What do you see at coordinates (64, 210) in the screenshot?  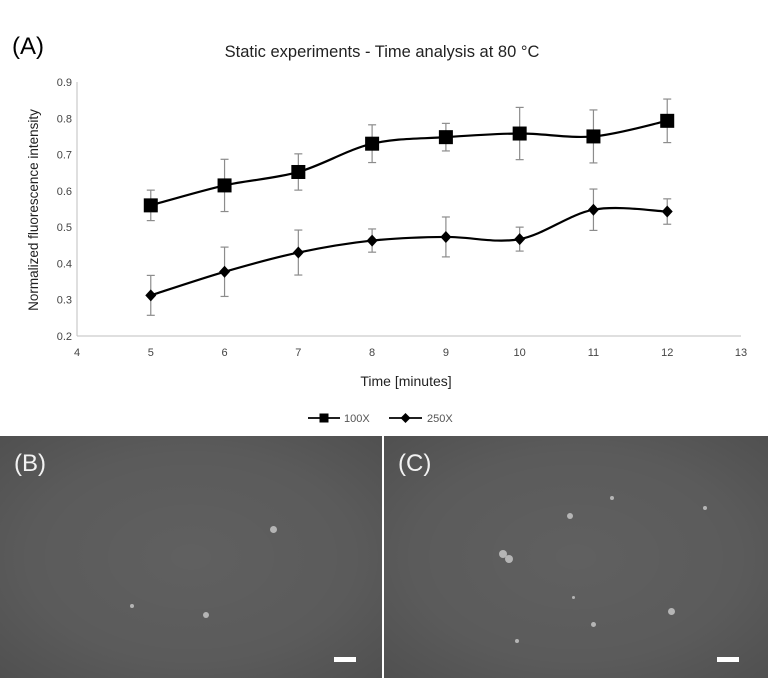 I see `y-tick-labels: 0.2 0.3 0.4 0.5 0.6 0.7 0.8 0.9` at bounding box center [64, 210].